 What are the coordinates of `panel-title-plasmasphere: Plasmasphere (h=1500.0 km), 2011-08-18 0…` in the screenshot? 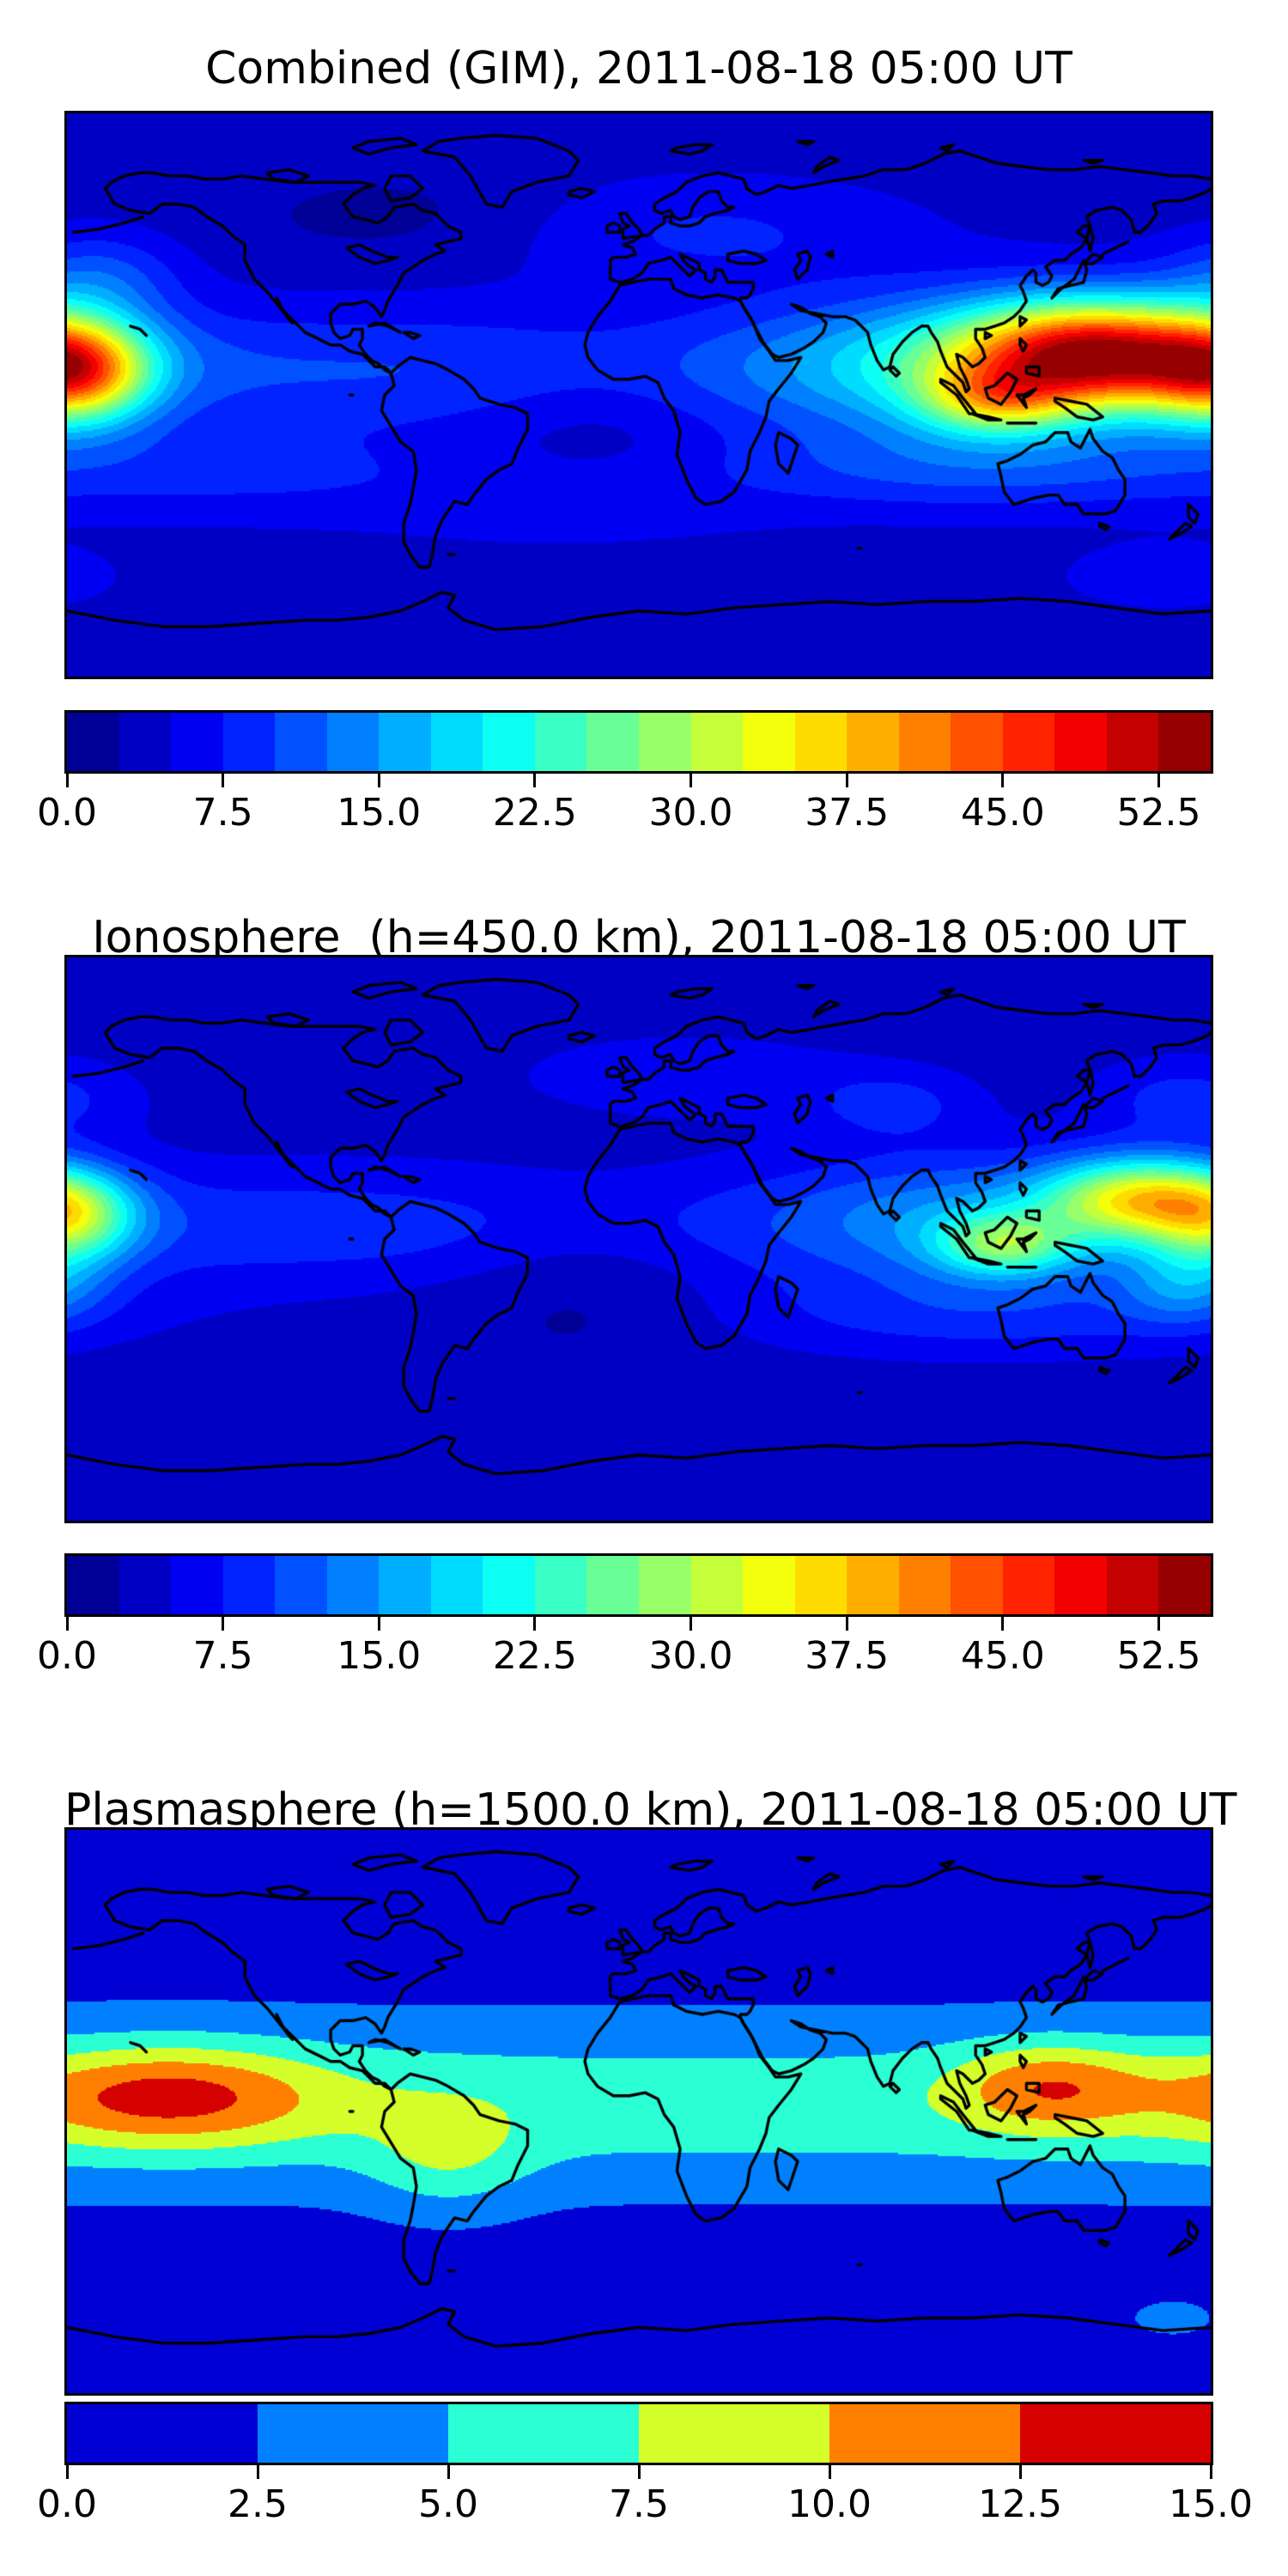 It's located at (651, 1809).